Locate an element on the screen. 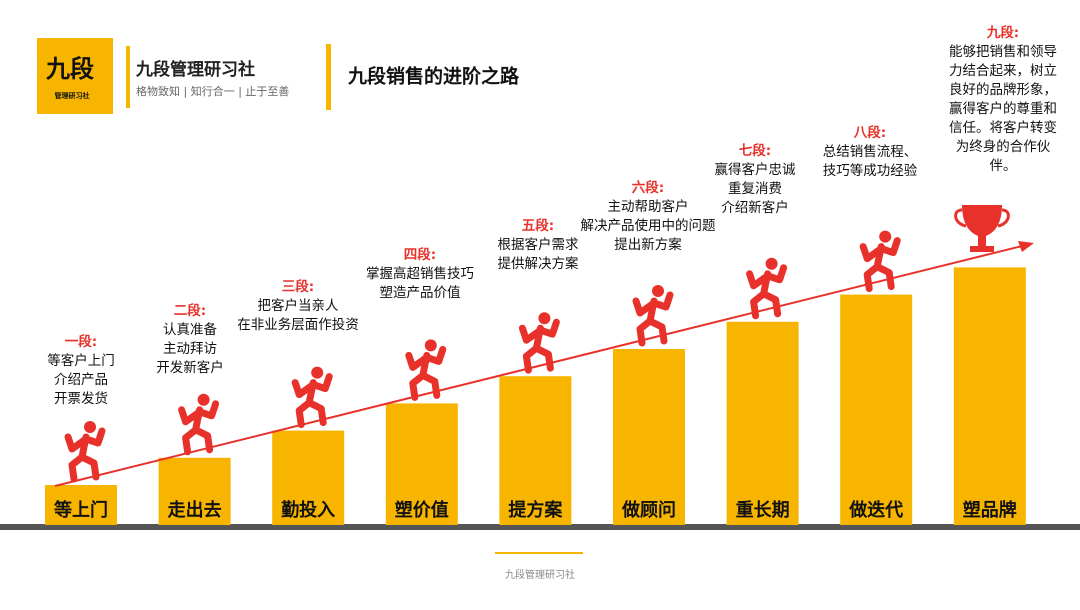  step-desc: 等客户上门 is located at coordinates (81, 360).